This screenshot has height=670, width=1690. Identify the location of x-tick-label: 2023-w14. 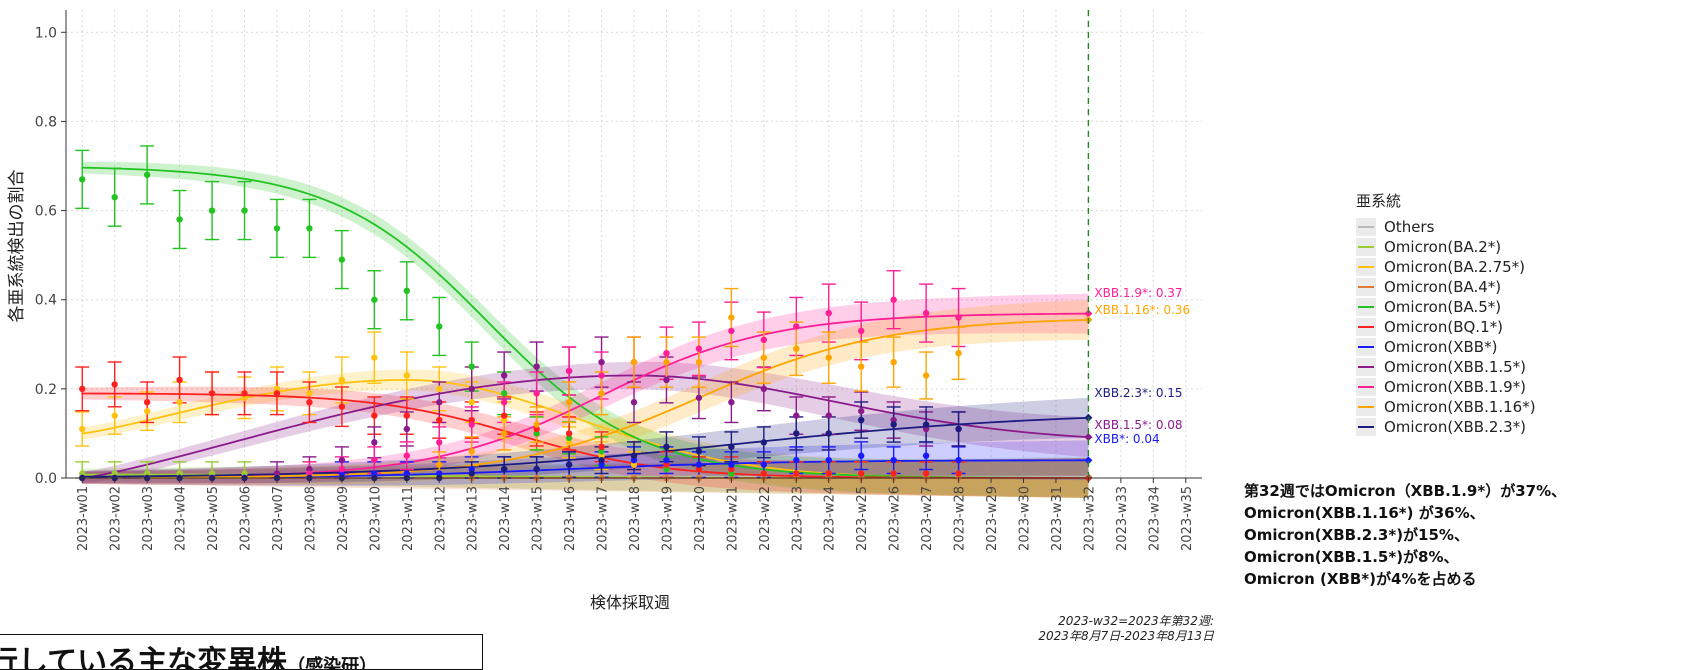
(505, 518).